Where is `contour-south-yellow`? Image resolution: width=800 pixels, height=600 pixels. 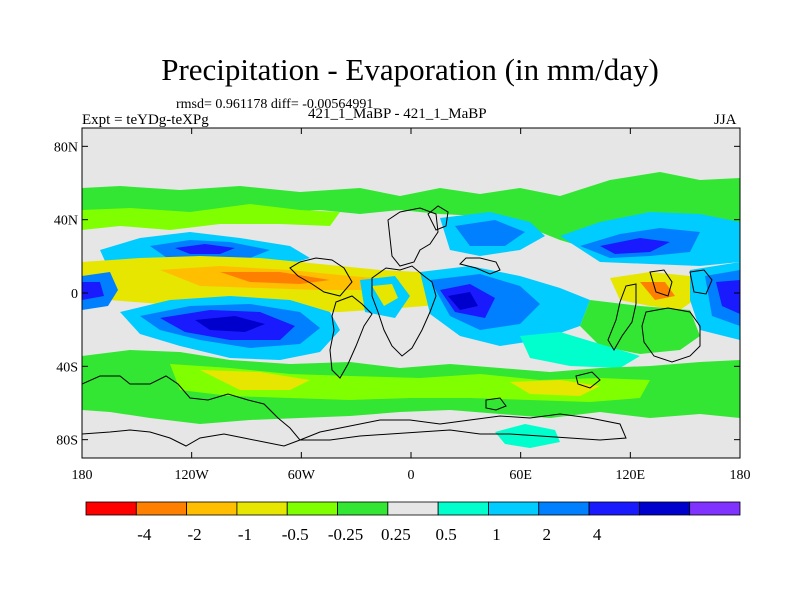
contour-south-yellow is located at coordinates (255, 380).